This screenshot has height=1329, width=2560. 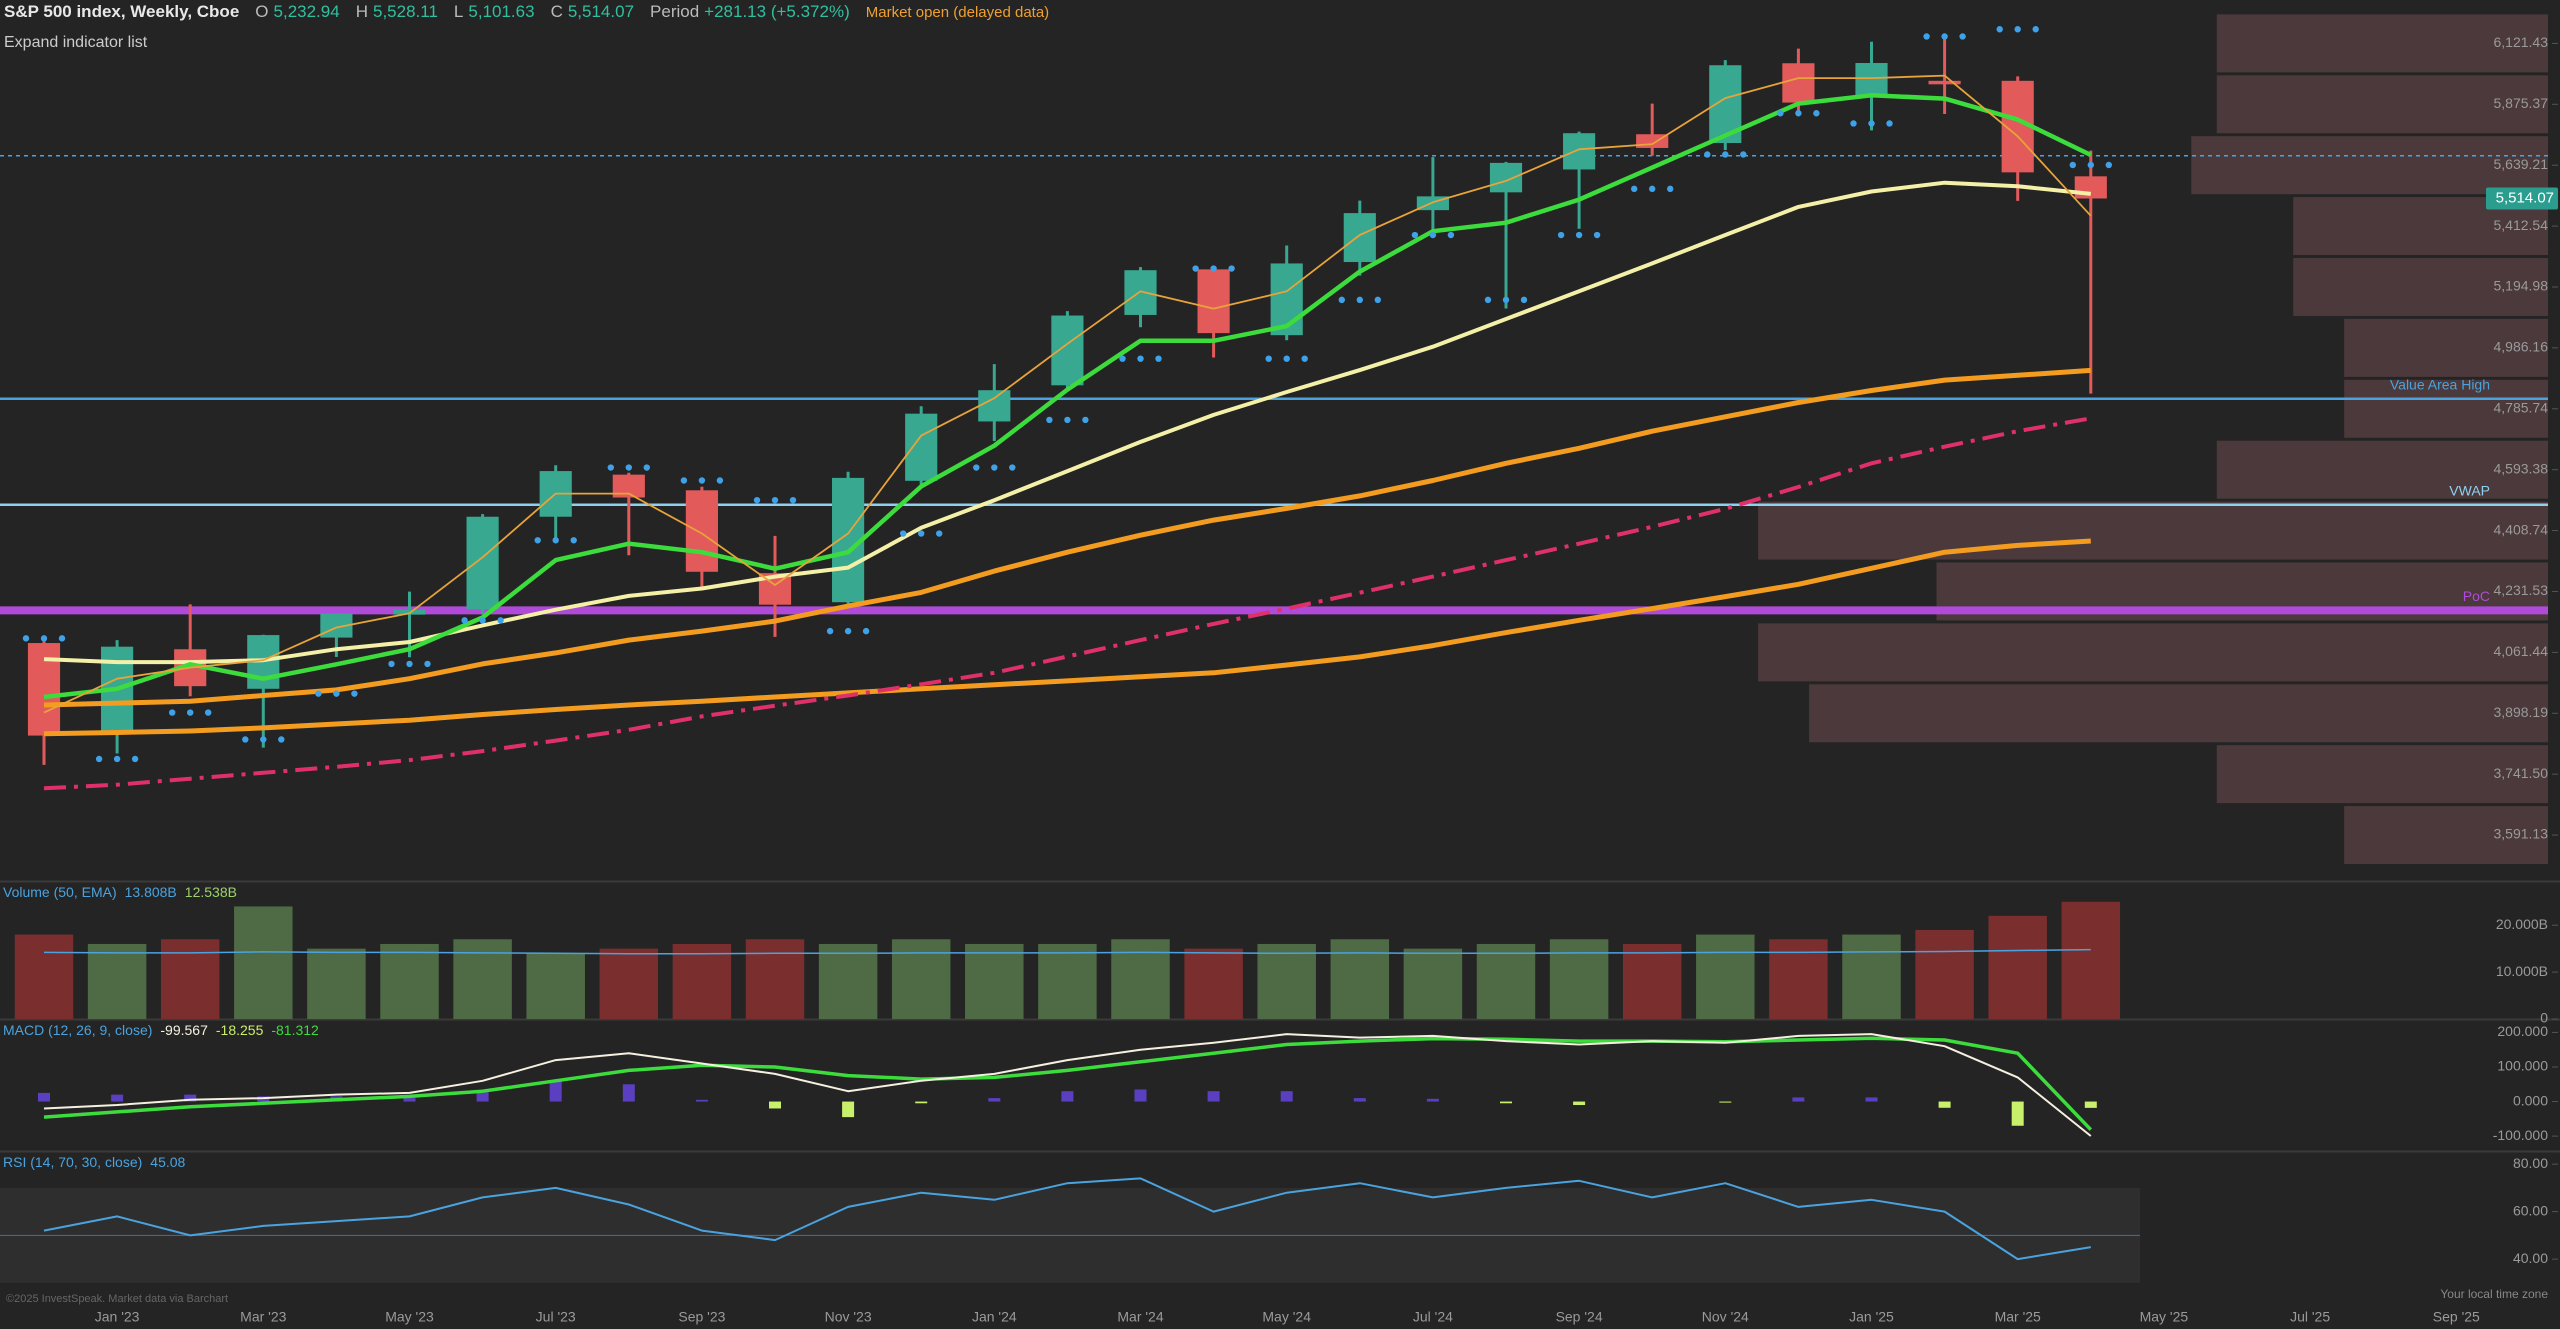 What do you see at coordinates (750, 12) in the screenshot?
I see `period: Period +281.13 (+5.372%)` at bounding box center [750, 12].